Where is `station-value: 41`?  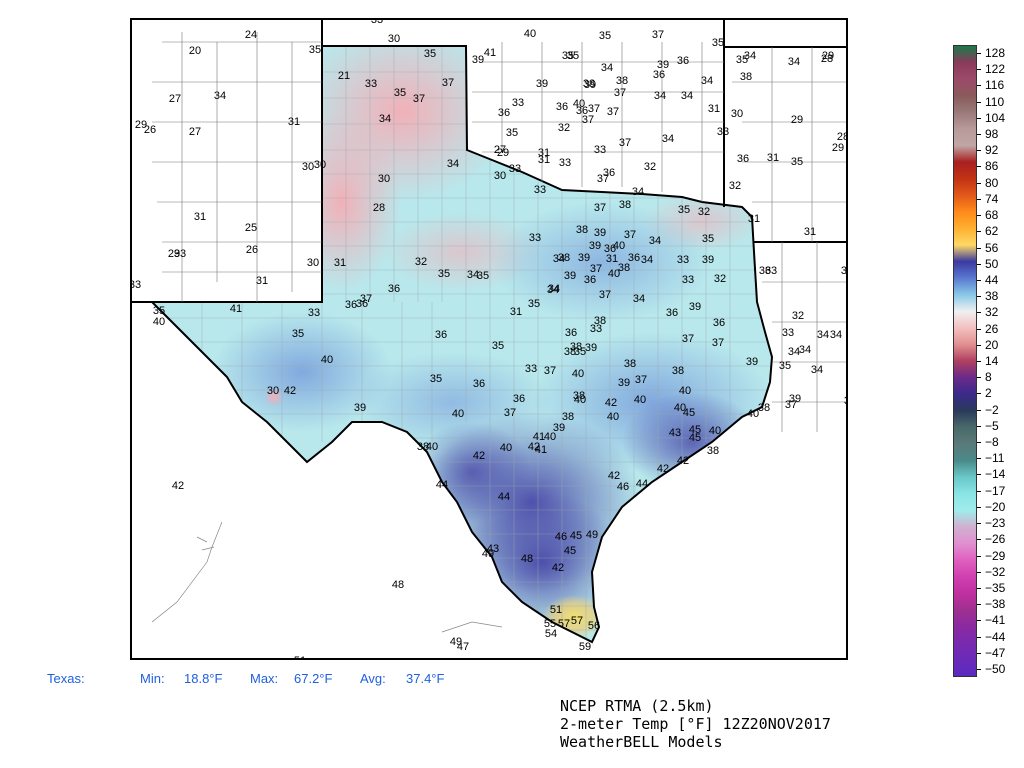
station-value: 41 is located at coordinates (236, 309).